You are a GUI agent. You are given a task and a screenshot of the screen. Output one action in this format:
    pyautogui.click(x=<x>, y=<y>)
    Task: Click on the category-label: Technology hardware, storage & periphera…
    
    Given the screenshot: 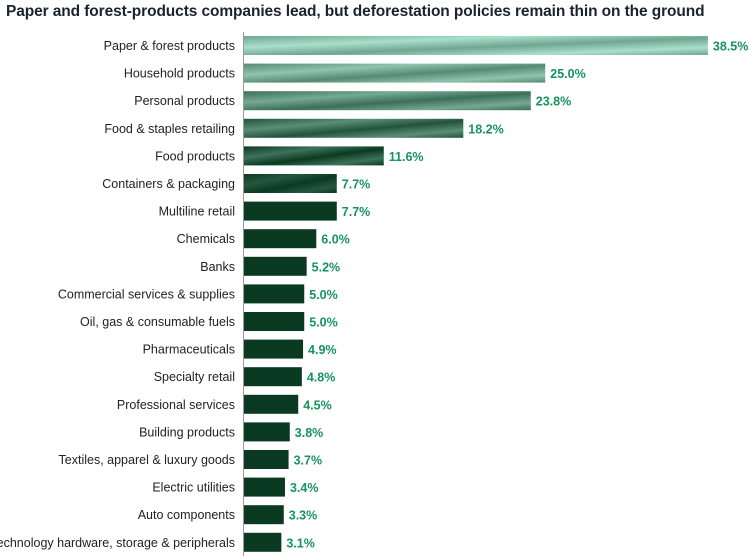 What is the action you would take?
    pyautogui.click(x=117, y=543)
    